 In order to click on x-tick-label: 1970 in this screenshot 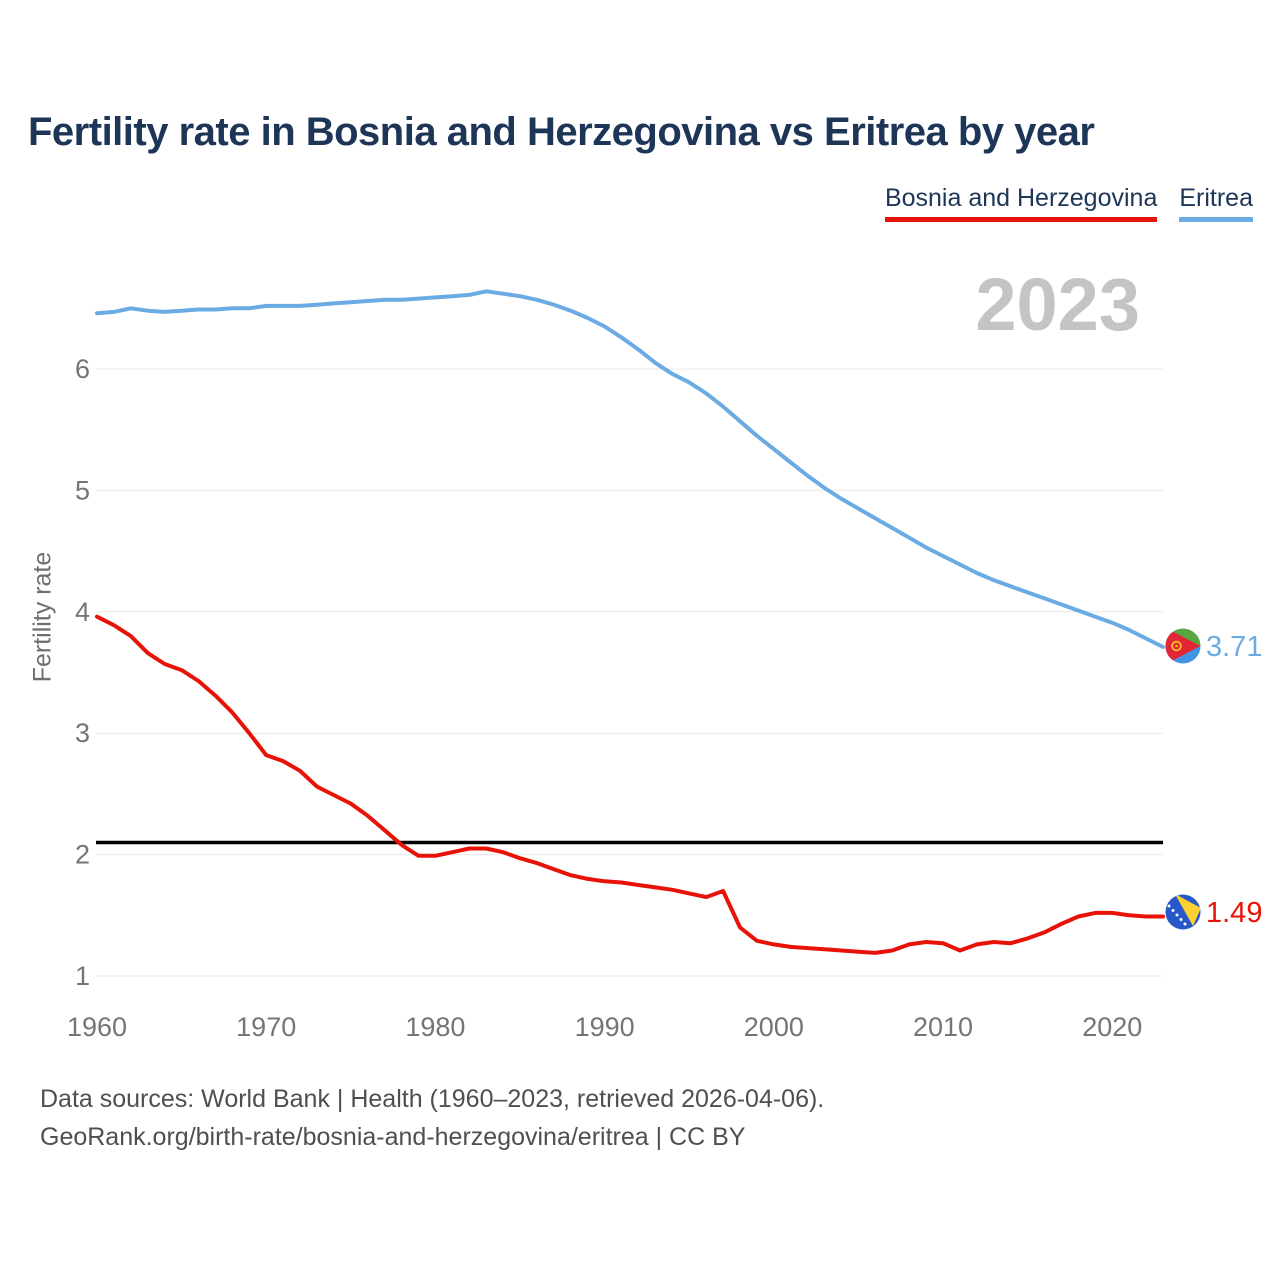, I will do `click(266, 1027)`.